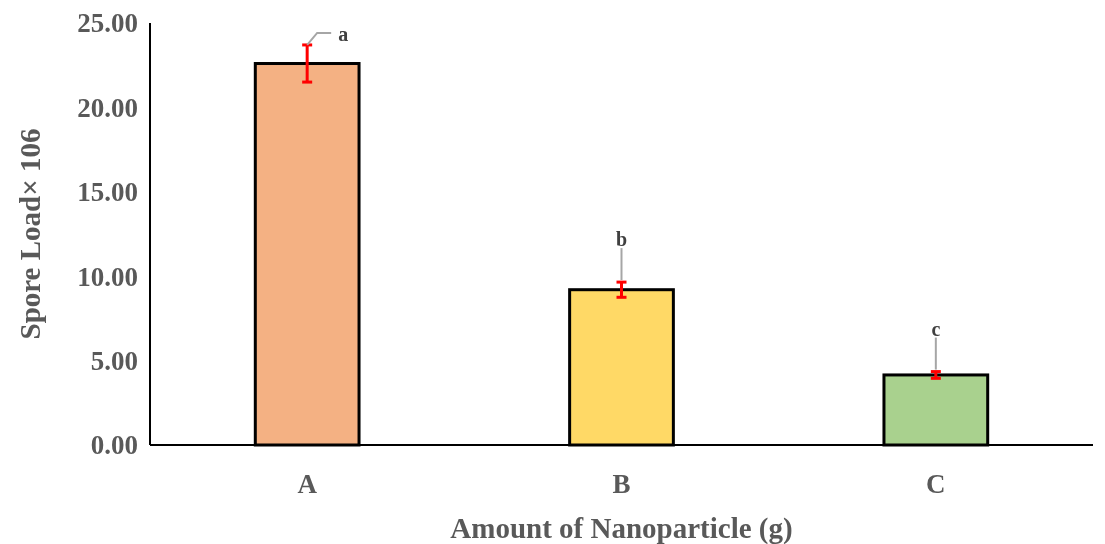  I want to click on y-tick-label: 0.00, so click(114, 445).